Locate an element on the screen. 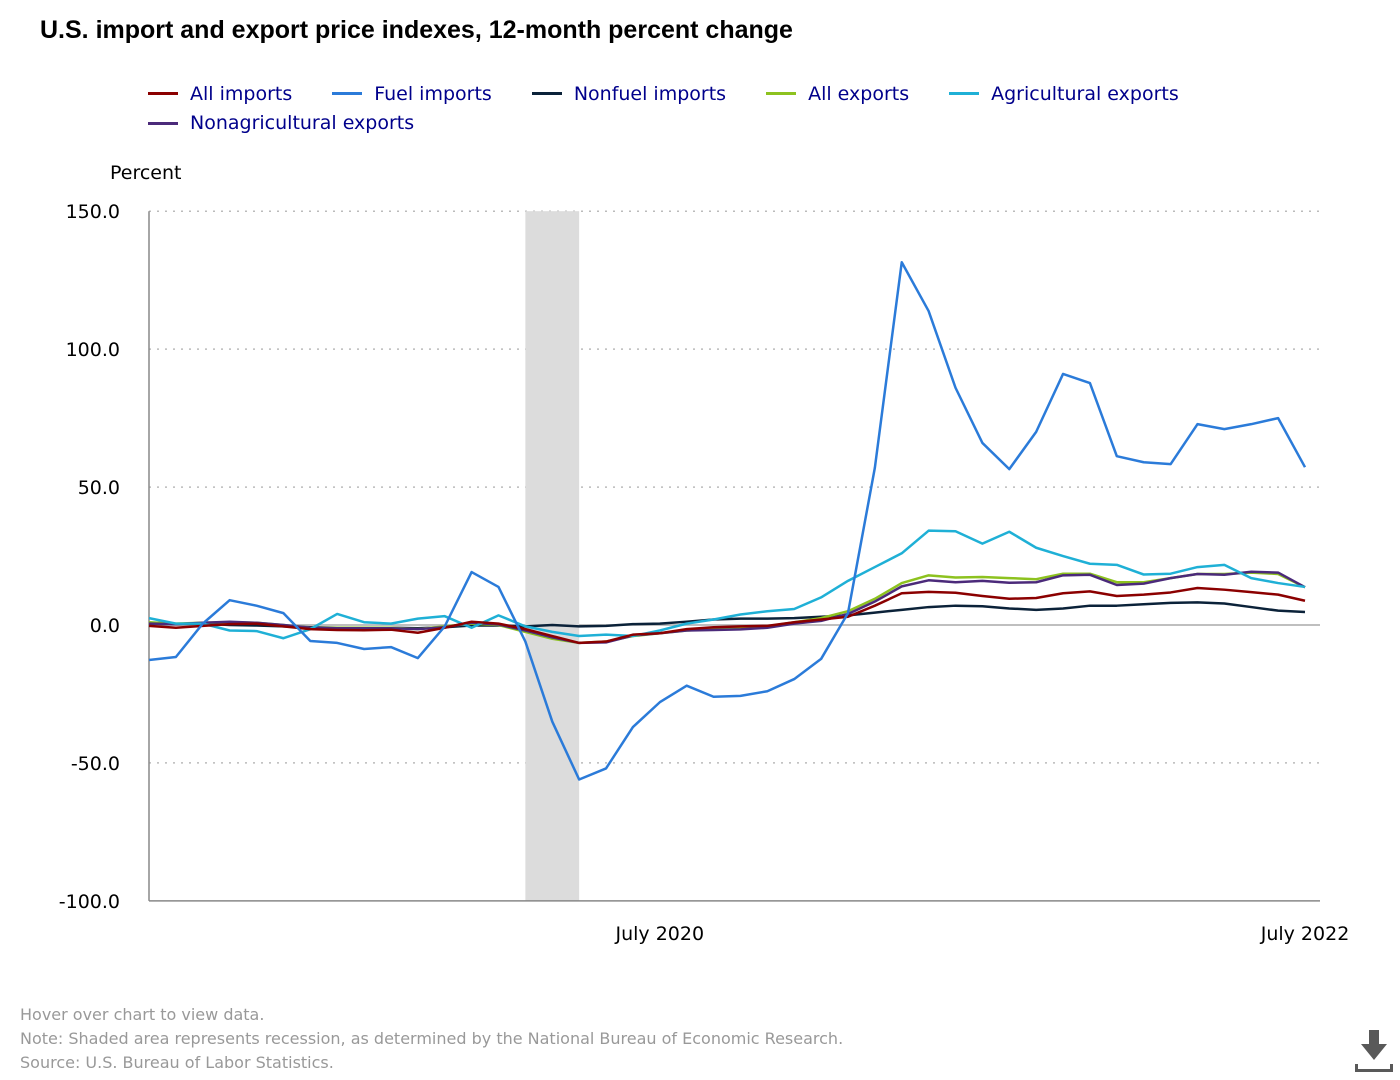 Image resolution: width=1400 pixels, height=1080 pixels. legend-item: All imports is located at coordinates (220, 94).